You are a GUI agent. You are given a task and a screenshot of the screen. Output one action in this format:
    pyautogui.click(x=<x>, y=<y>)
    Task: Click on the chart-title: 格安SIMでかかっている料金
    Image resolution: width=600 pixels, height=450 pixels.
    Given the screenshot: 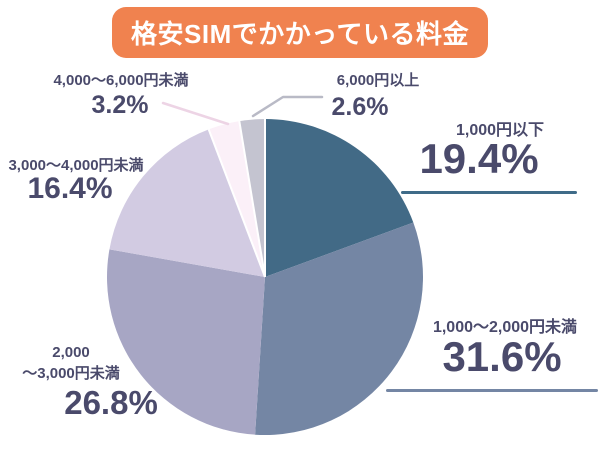 What is the action you would take?
    pyautogui.click(x=300, y=34)
    